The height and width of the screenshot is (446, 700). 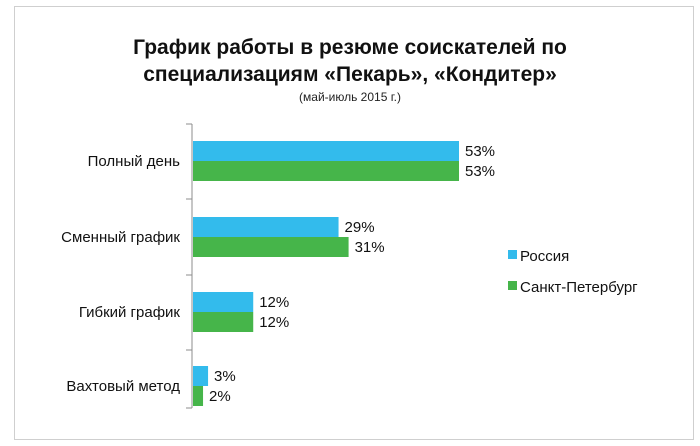 I want to click on category-label: Гибкий график, so click(x=130, y=312).